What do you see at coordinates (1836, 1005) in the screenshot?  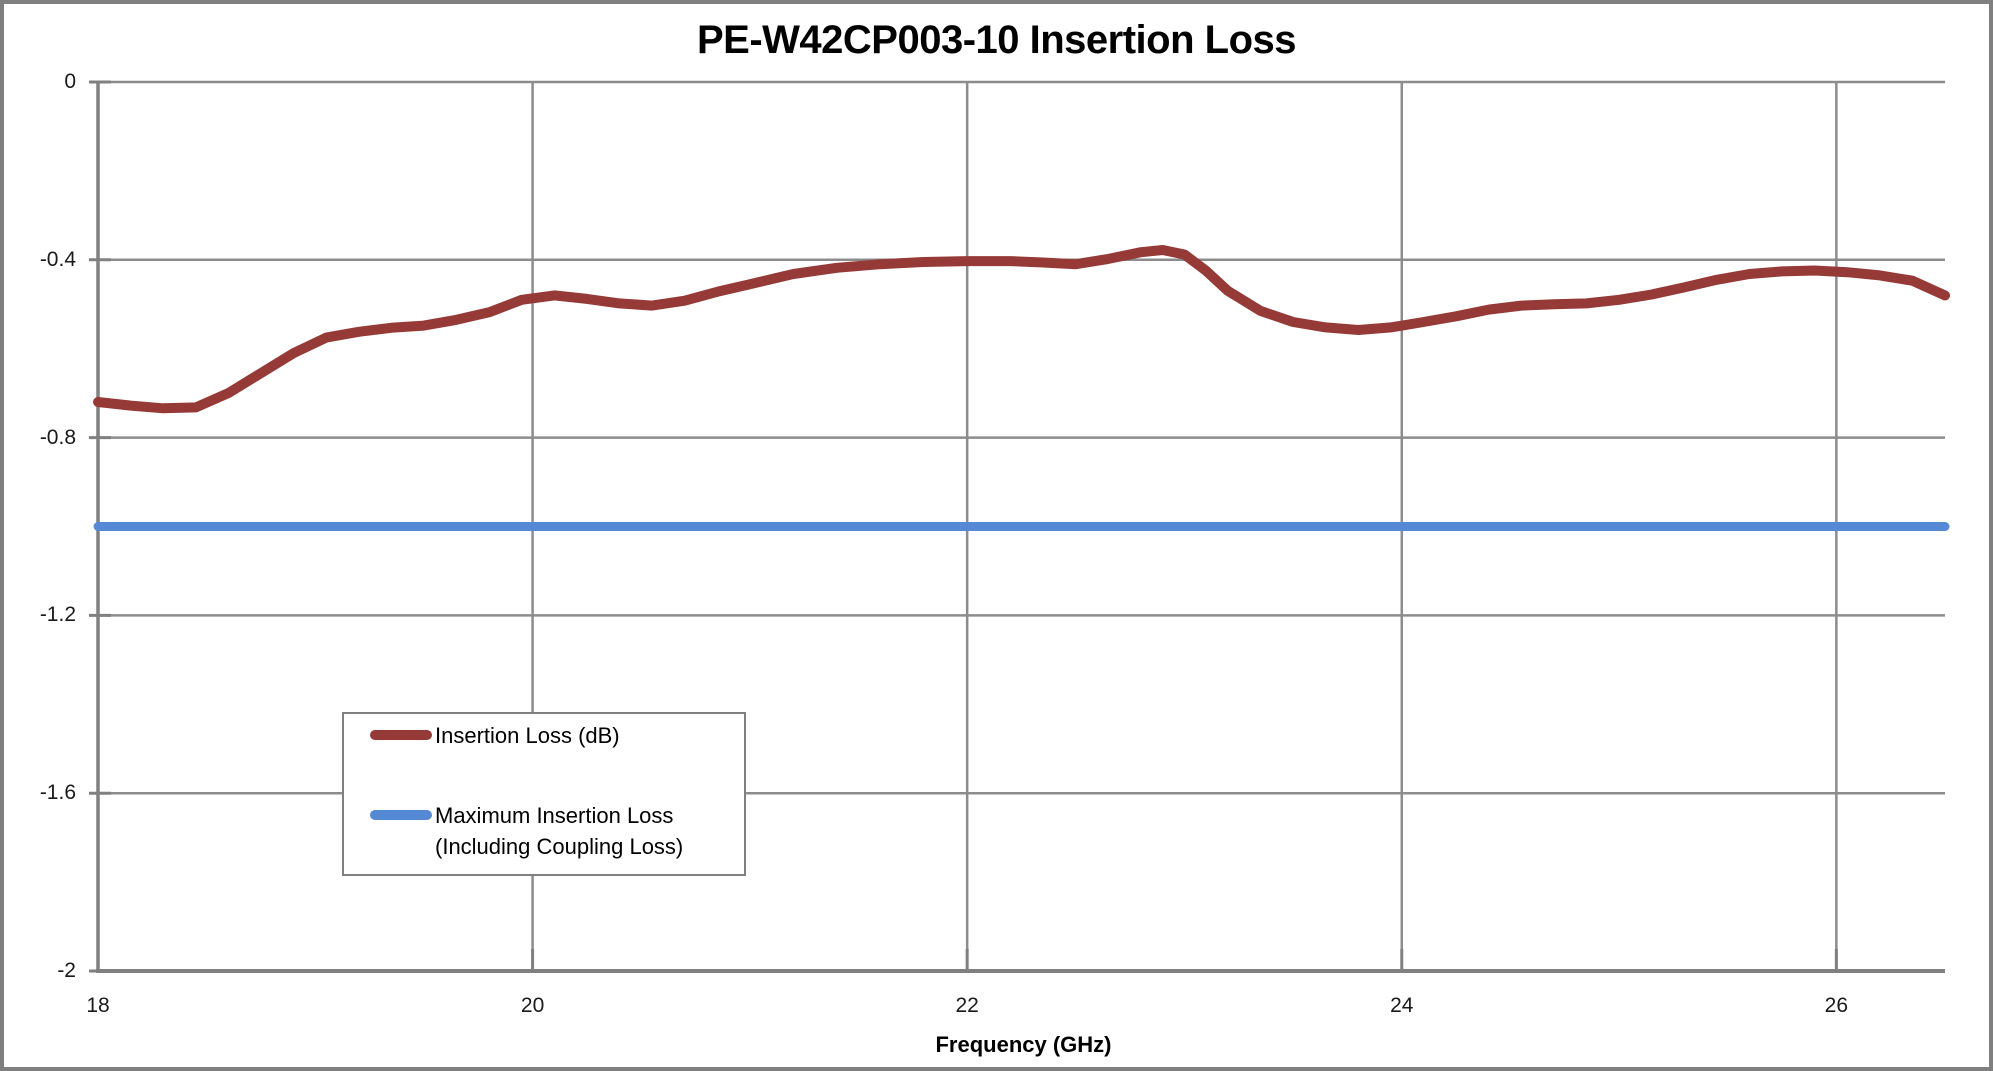 I see `x-tick-label: 26` at bounding box center [1836, 1005].